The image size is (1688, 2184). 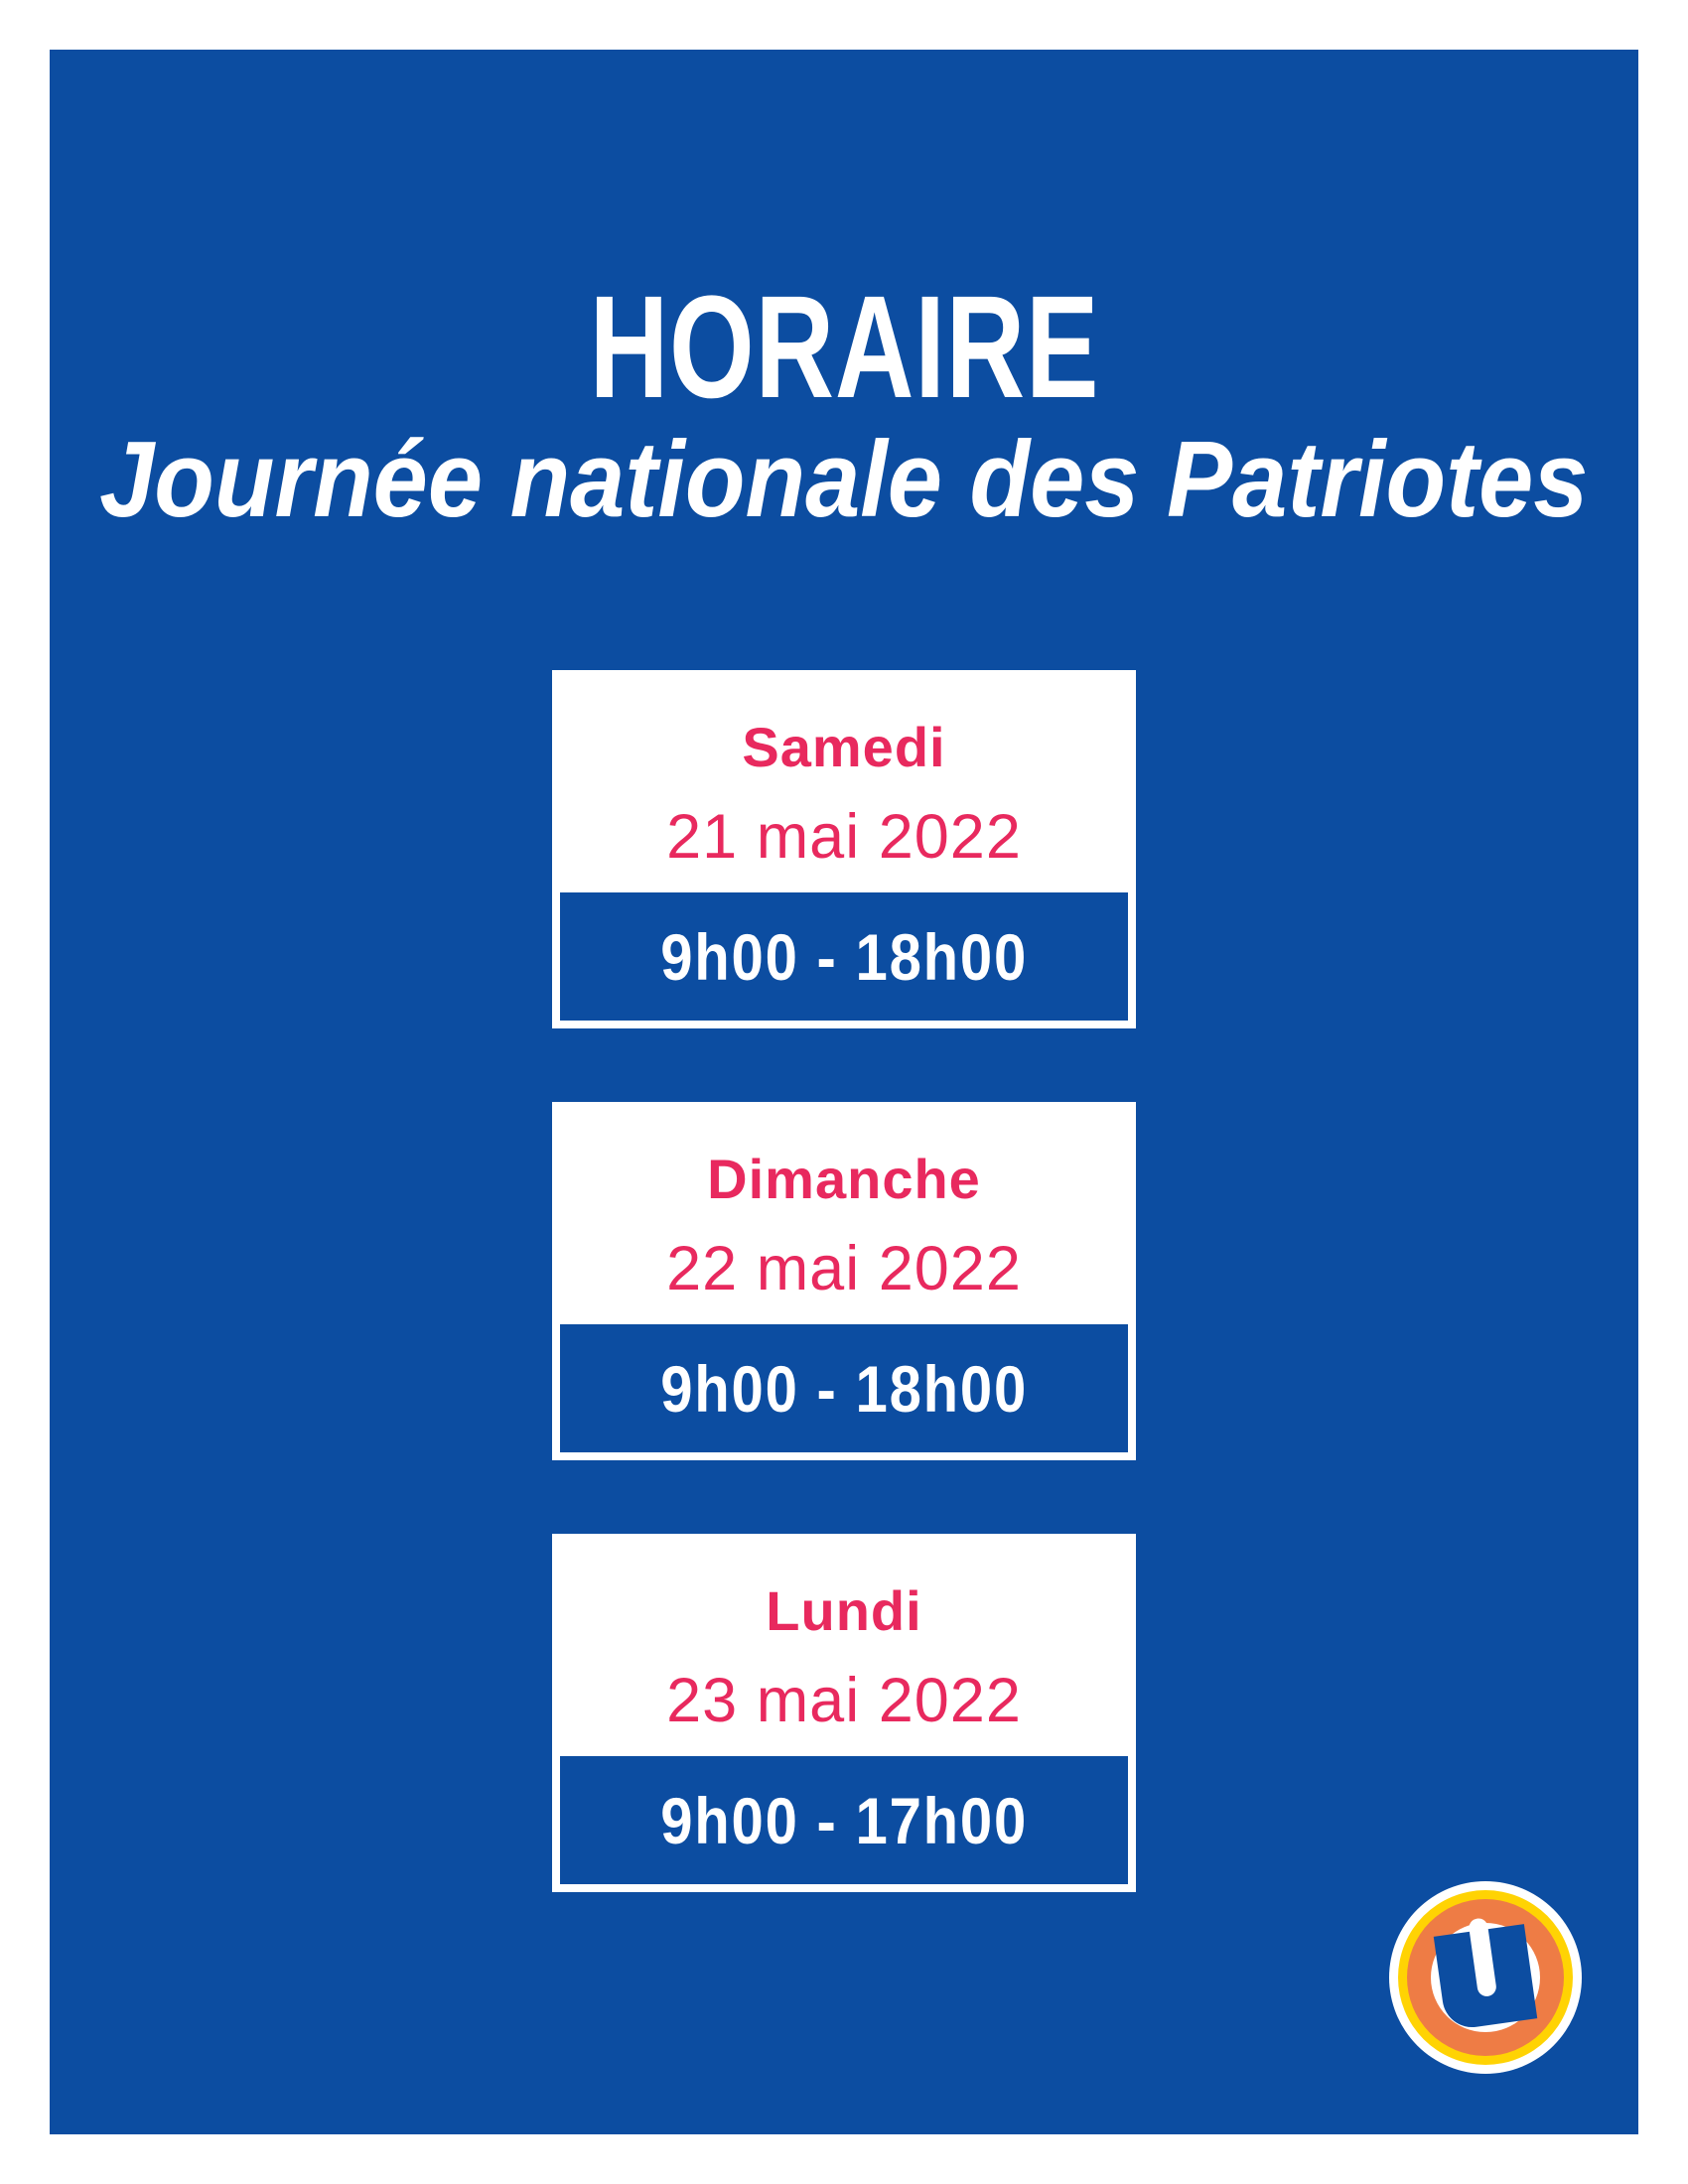 I want to click on day-label: Lundi, so click(x=844, y=1610).